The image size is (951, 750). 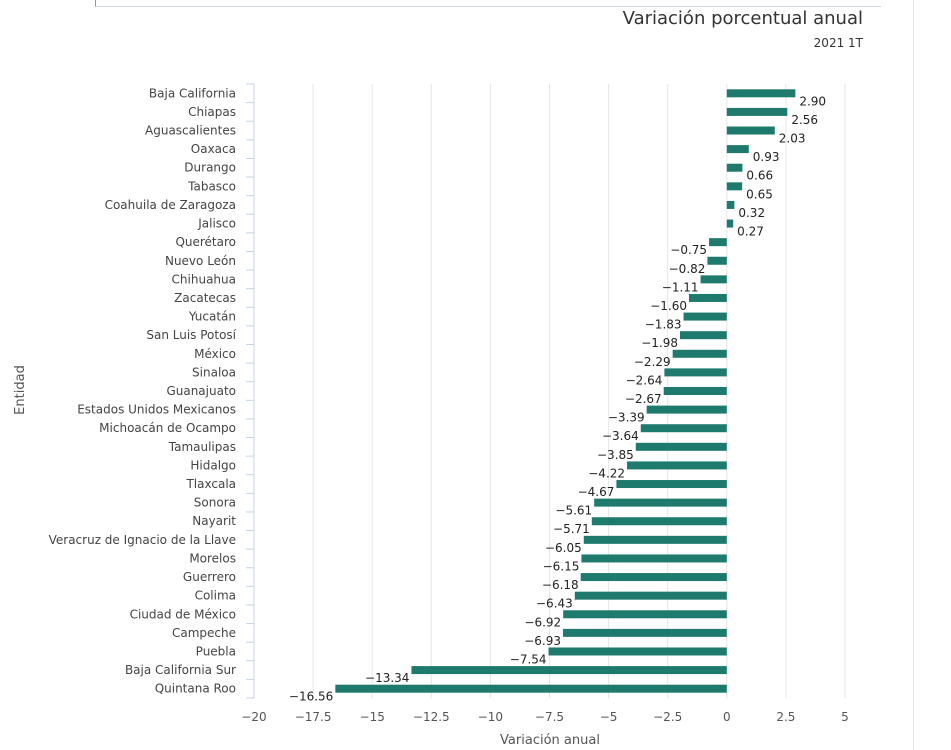 What do you see at coordinates (209, 577) in the screenshot?
I see `category-label: Guerrero` at bounding box center [209, 577].